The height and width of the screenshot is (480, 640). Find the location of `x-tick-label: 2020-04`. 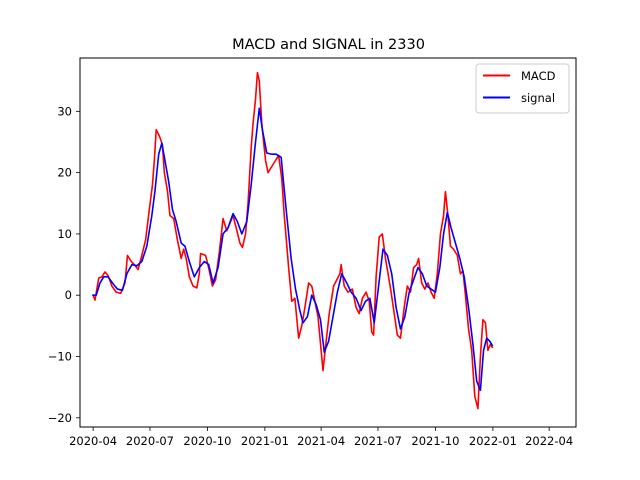

x-tick-label: 2020-04 is located at coordinates (93, 441).